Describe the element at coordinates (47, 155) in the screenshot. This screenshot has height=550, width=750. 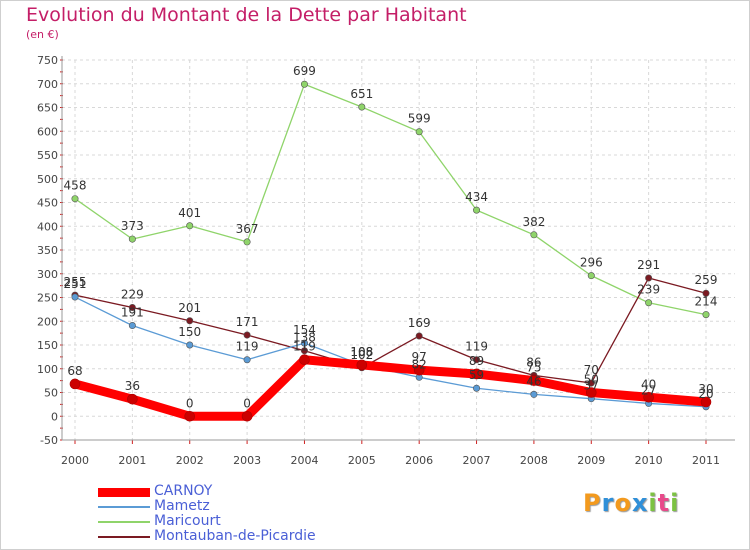
I see `y-tick-label: 550` at that location.